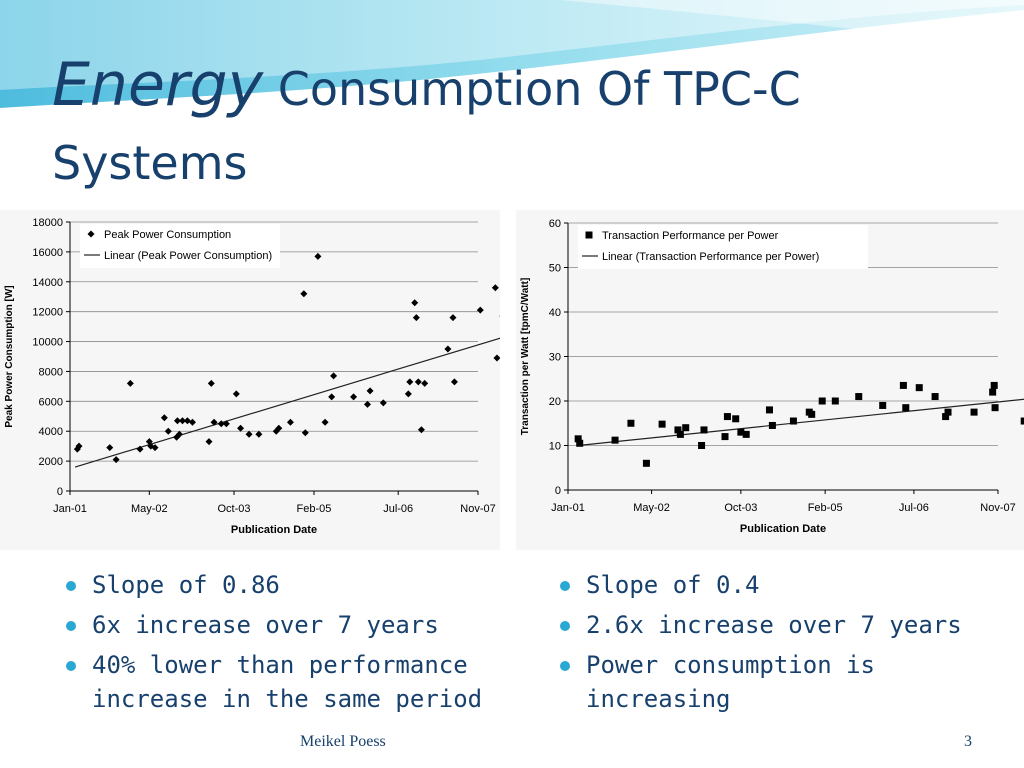  I want to click on bullet-item: Slope of 0.86, so click(282, 585).